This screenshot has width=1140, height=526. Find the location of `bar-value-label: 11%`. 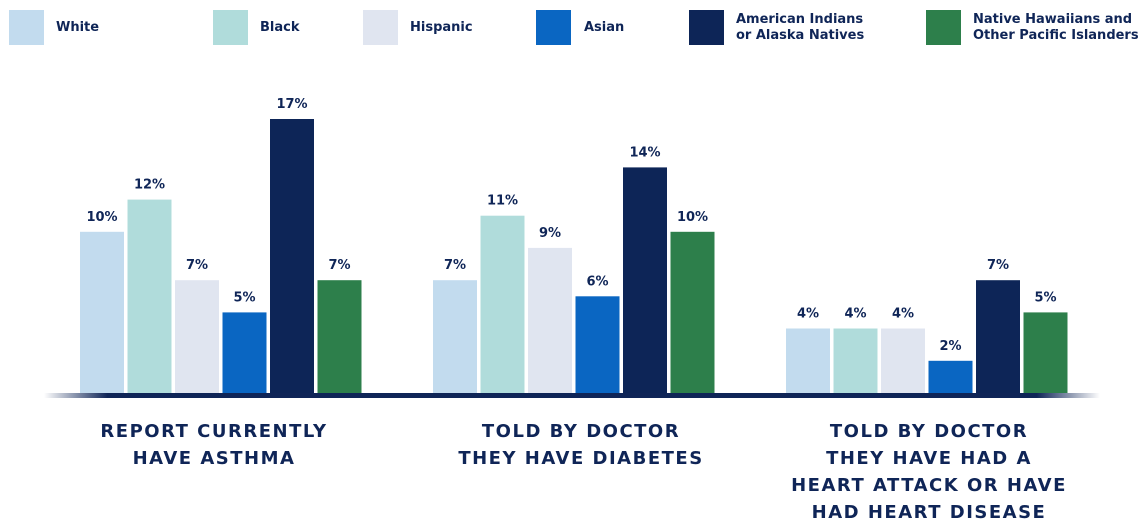

bar-value-label: 11% is located at coordinates (502, 201).